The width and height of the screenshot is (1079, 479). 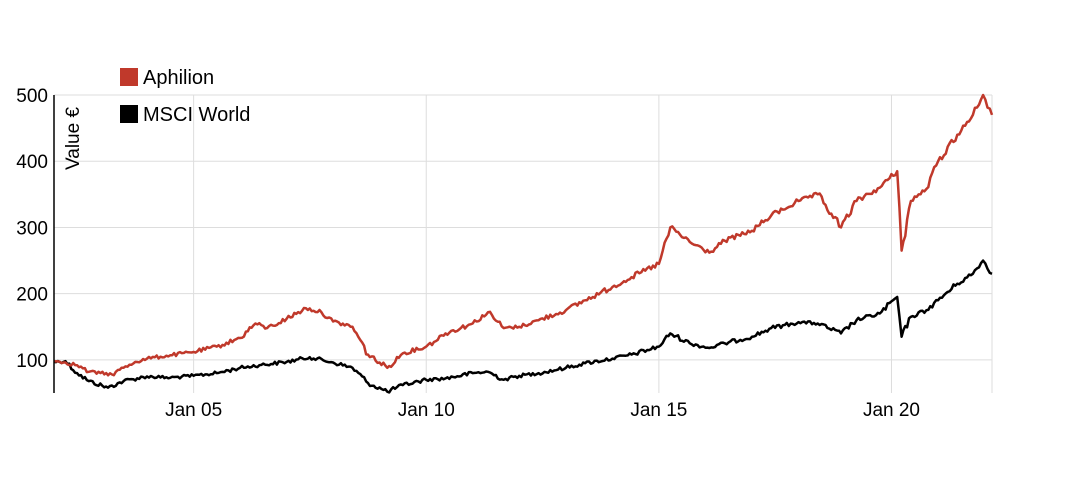 What do you see at coordinates (32, 361) in the screenshot?
I see `y-tick-label: 100` at bounding box center [32, 361].